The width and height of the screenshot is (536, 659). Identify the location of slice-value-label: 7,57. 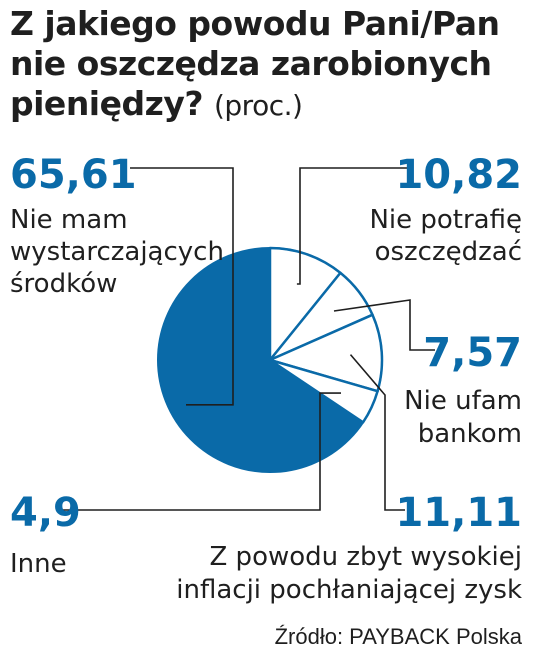
(472, 353).